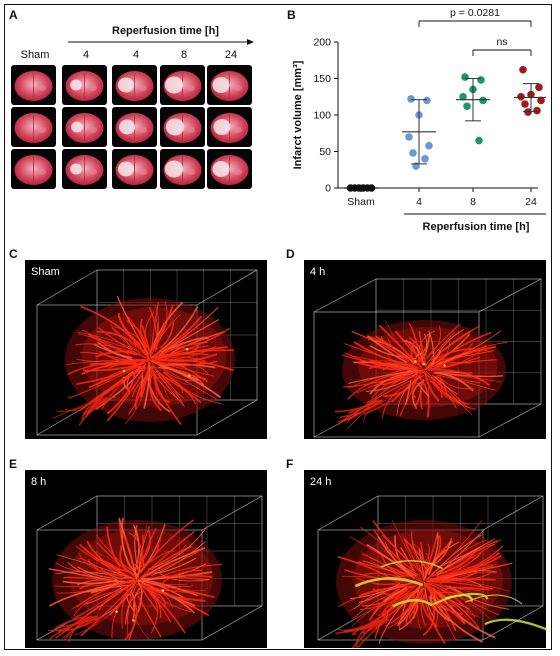  Describe the element at coordinates (45, 272) in the screenshot. I see `vasculature-label-sham: Sham` at that location.